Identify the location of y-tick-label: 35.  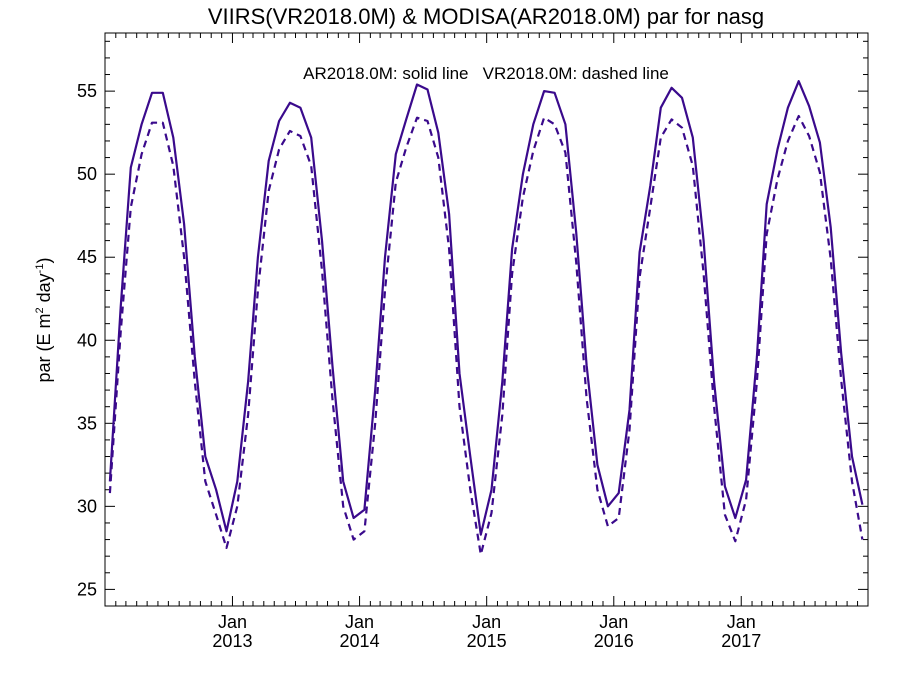
(87, 423).